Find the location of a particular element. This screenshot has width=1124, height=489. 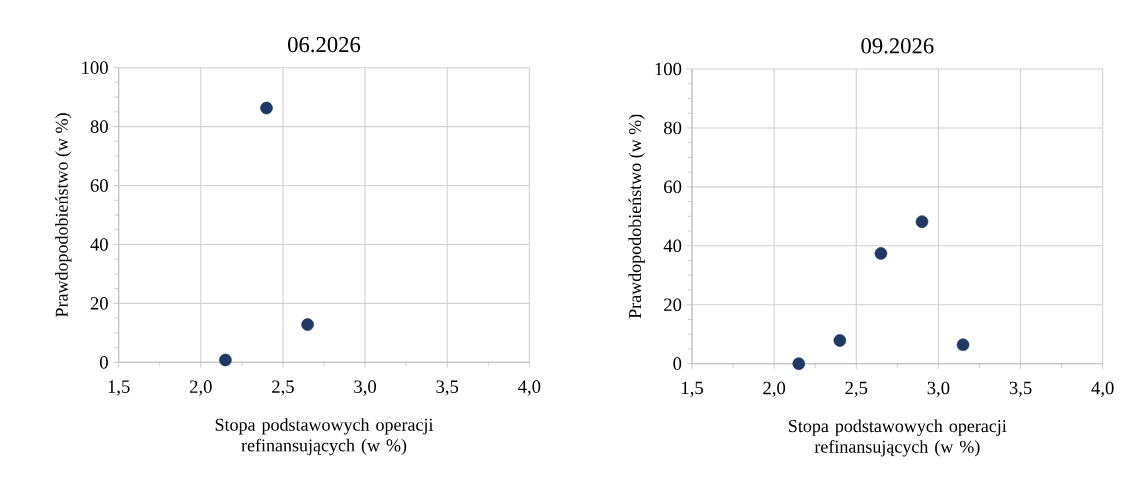

chart-title: 09.2026 is located at coordinates (897, 46).